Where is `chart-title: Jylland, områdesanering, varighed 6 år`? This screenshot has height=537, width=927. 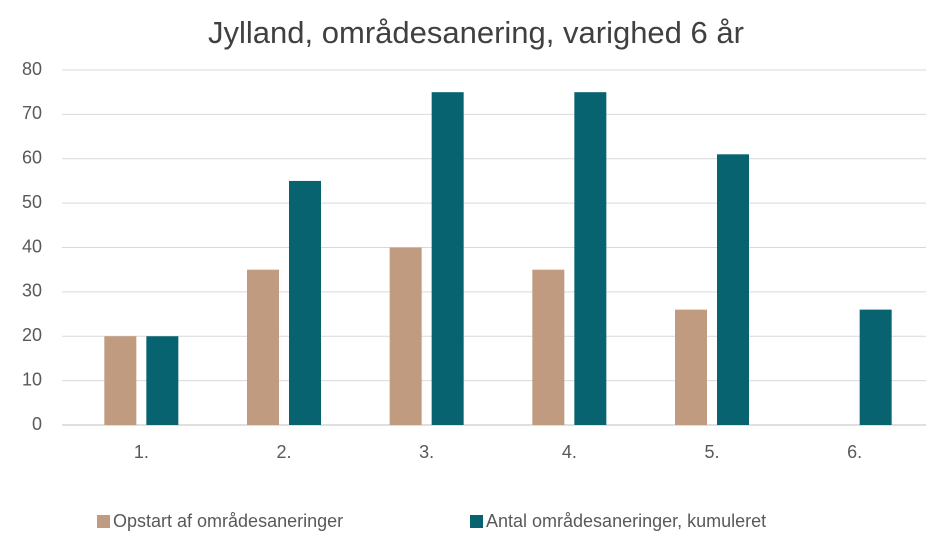
chart-title: Jylland, områdesanering, varighed 6 år is located at coordinates (476, 32).